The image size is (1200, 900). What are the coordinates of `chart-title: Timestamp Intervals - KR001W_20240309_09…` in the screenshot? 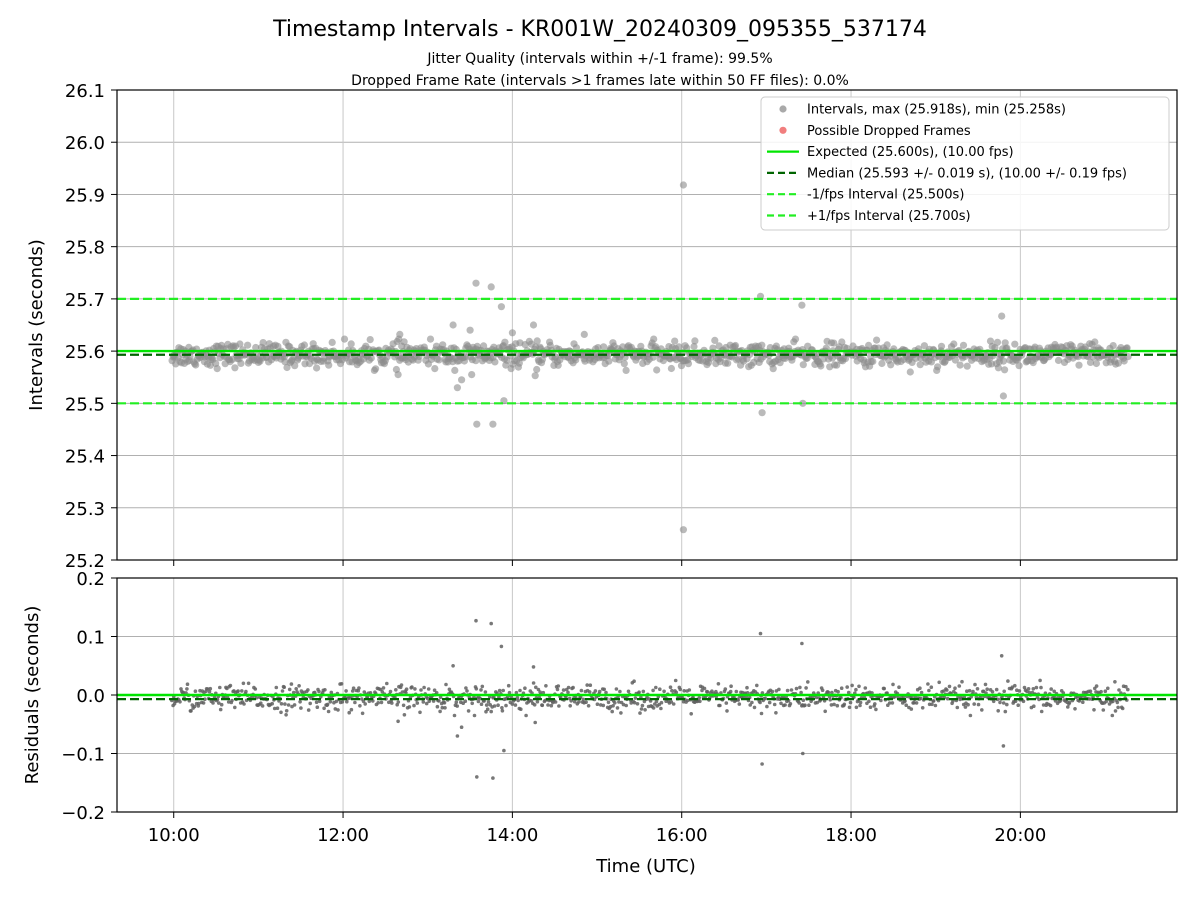 It's located at (599, 29).